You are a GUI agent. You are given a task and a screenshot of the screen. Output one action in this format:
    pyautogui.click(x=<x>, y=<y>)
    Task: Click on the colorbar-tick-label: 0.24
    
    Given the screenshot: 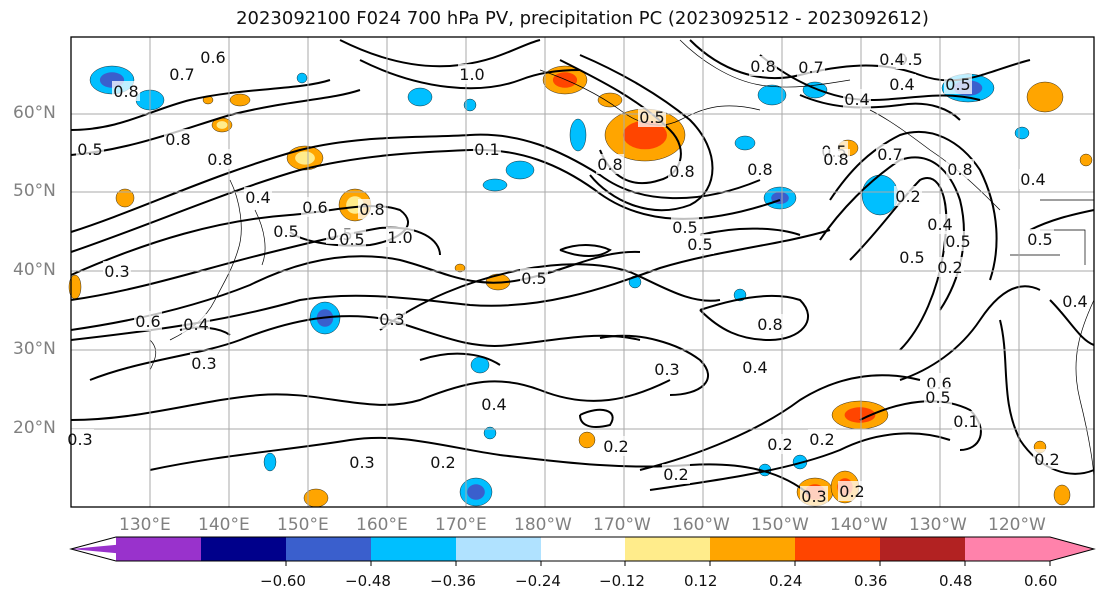 What is the action you would take?
    pyautogui.click(x=786, y=581)
    